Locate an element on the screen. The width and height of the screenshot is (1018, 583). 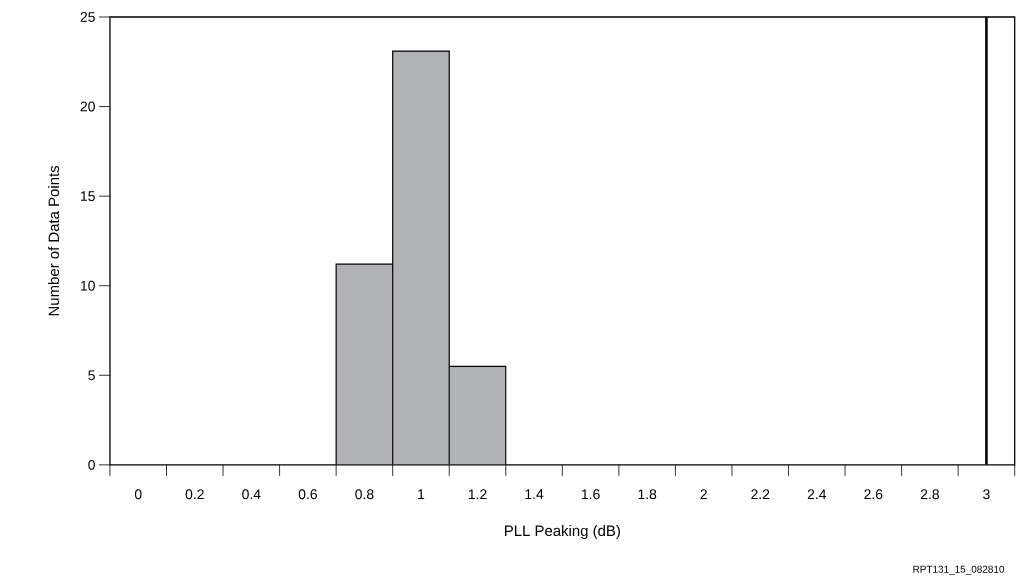
x-tick-label: 2.6 is located at coordinates (873, 494).